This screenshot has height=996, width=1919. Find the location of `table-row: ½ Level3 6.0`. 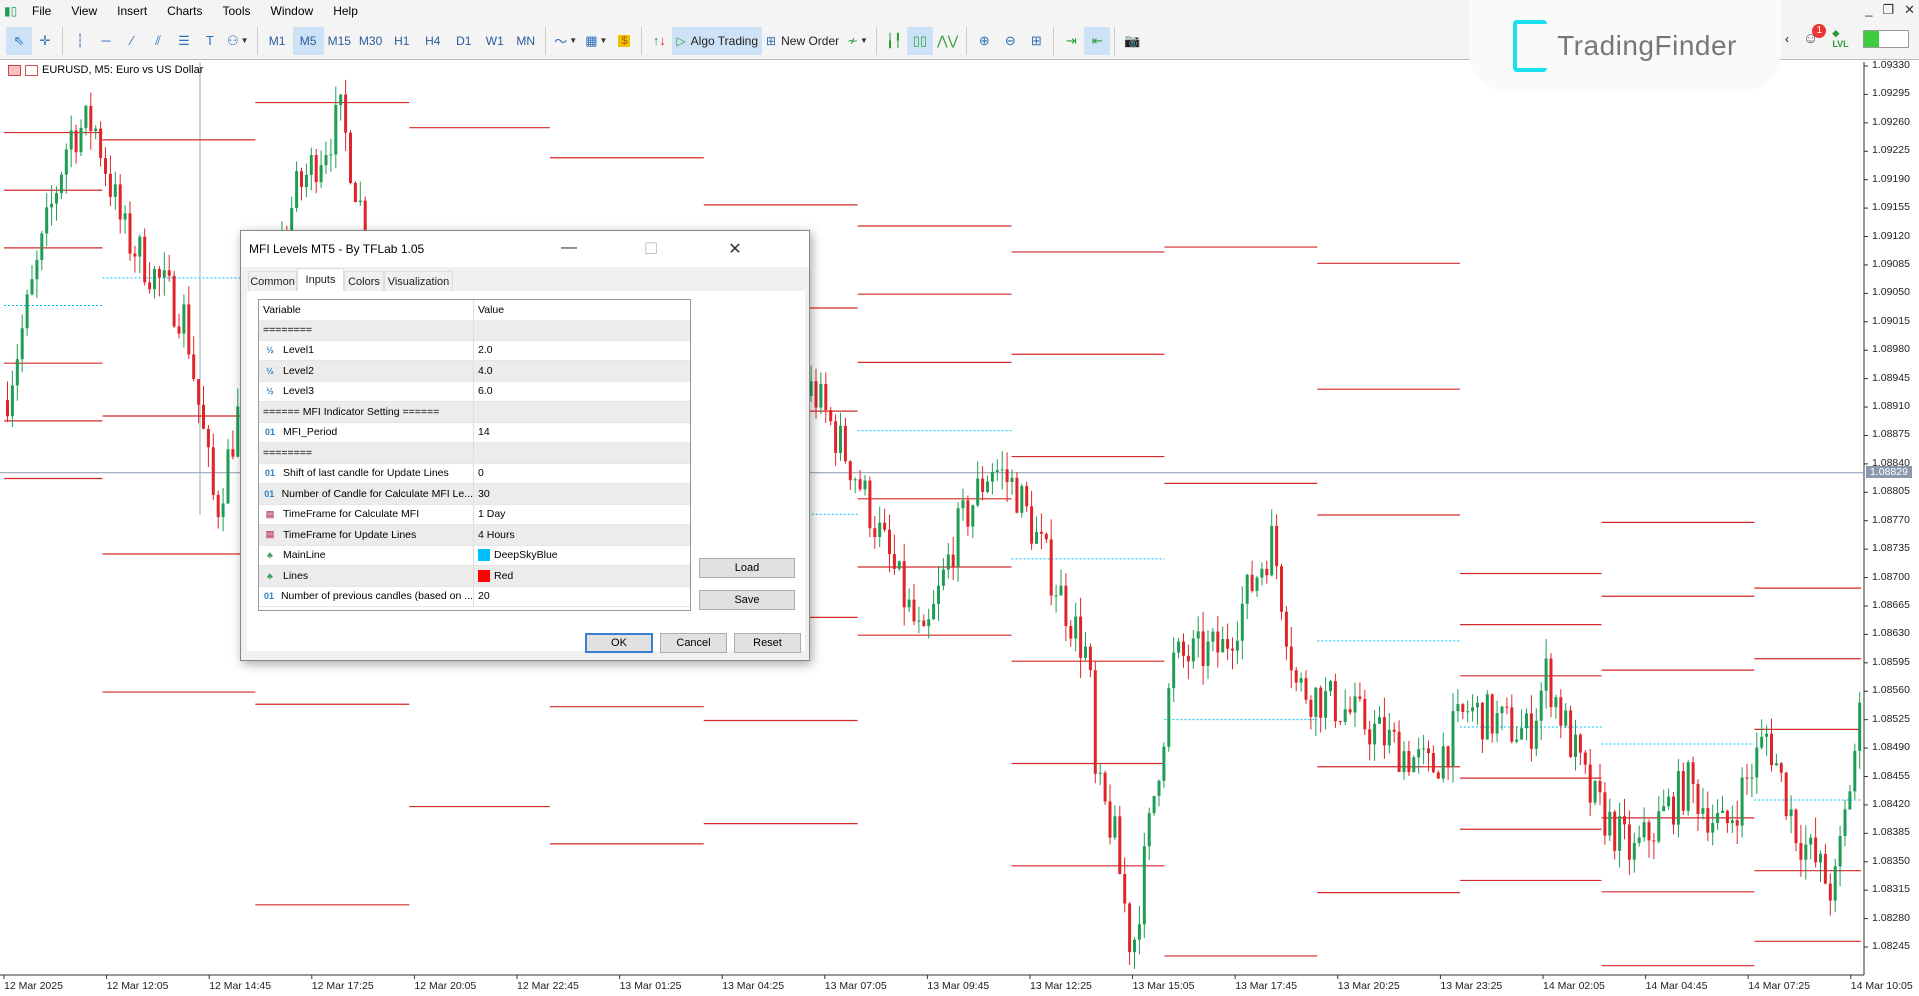

table-row: ½ Level3 6.0 is located at coordinates (474, 391).